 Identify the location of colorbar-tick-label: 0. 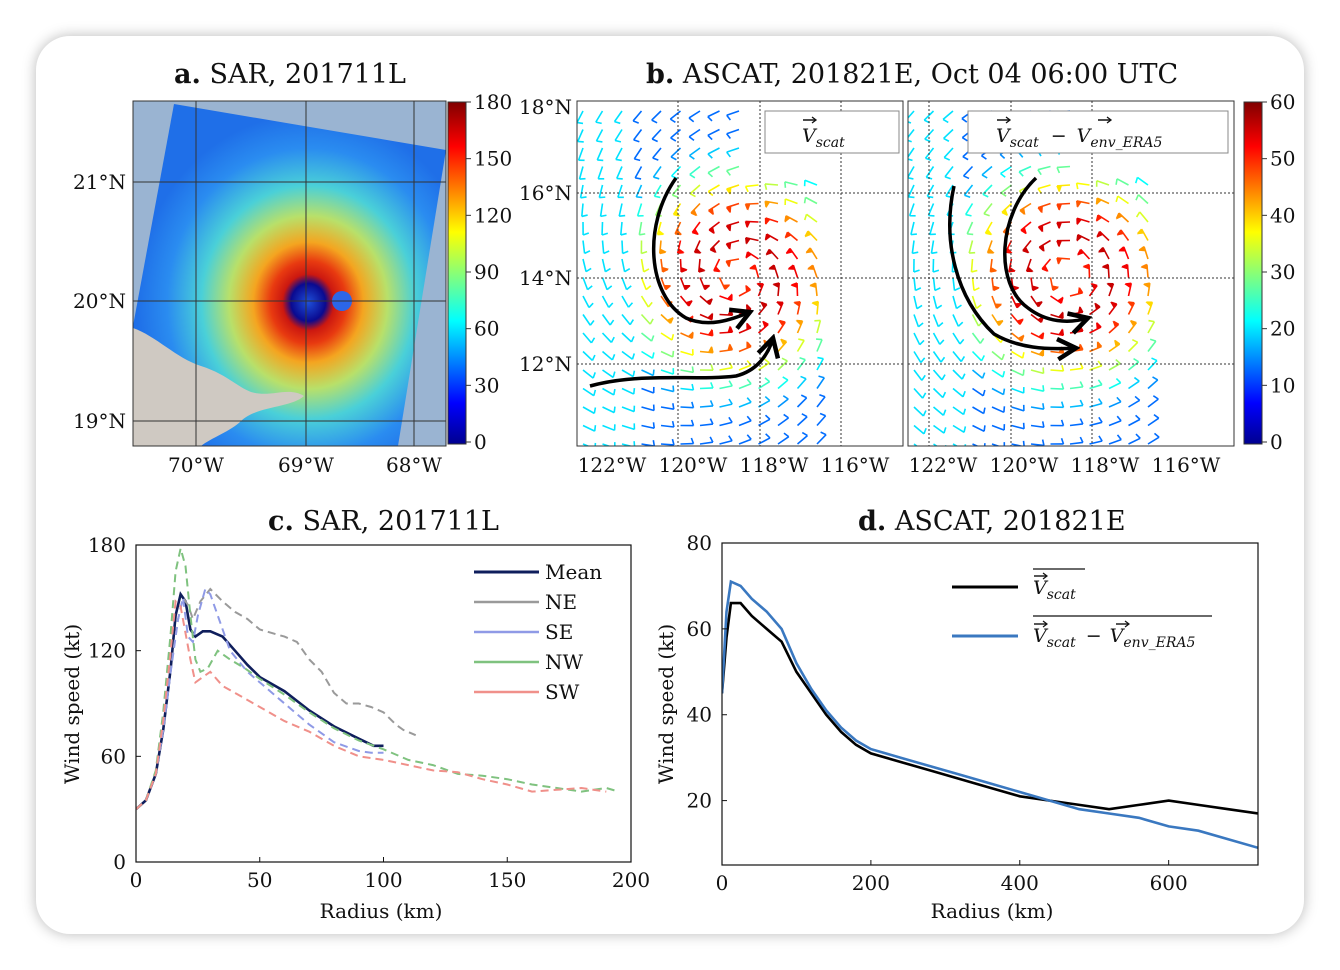
(480, 442).